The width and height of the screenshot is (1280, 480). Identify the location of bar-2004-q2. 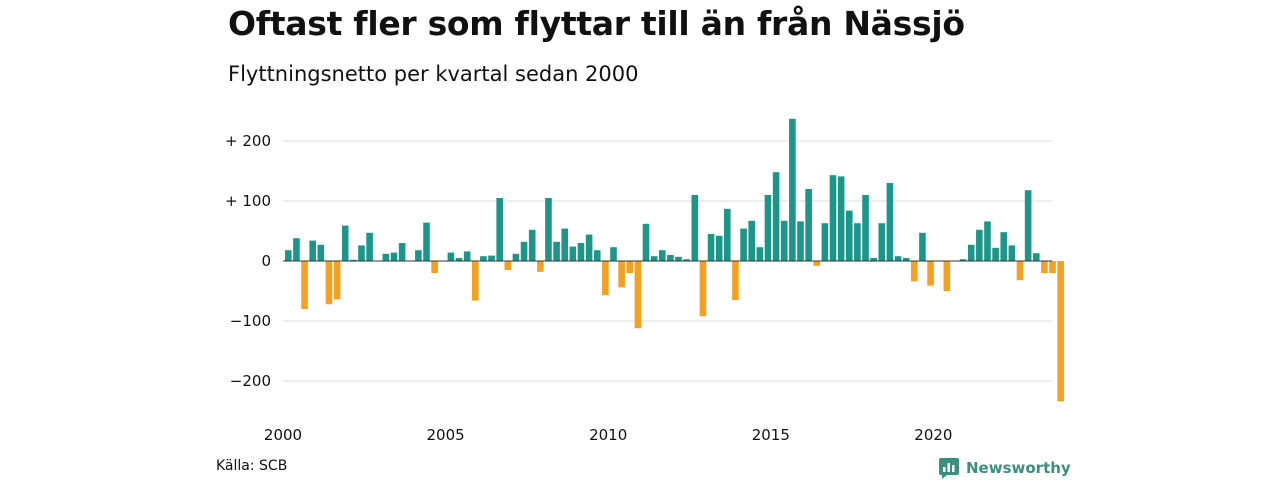
(426, 241).